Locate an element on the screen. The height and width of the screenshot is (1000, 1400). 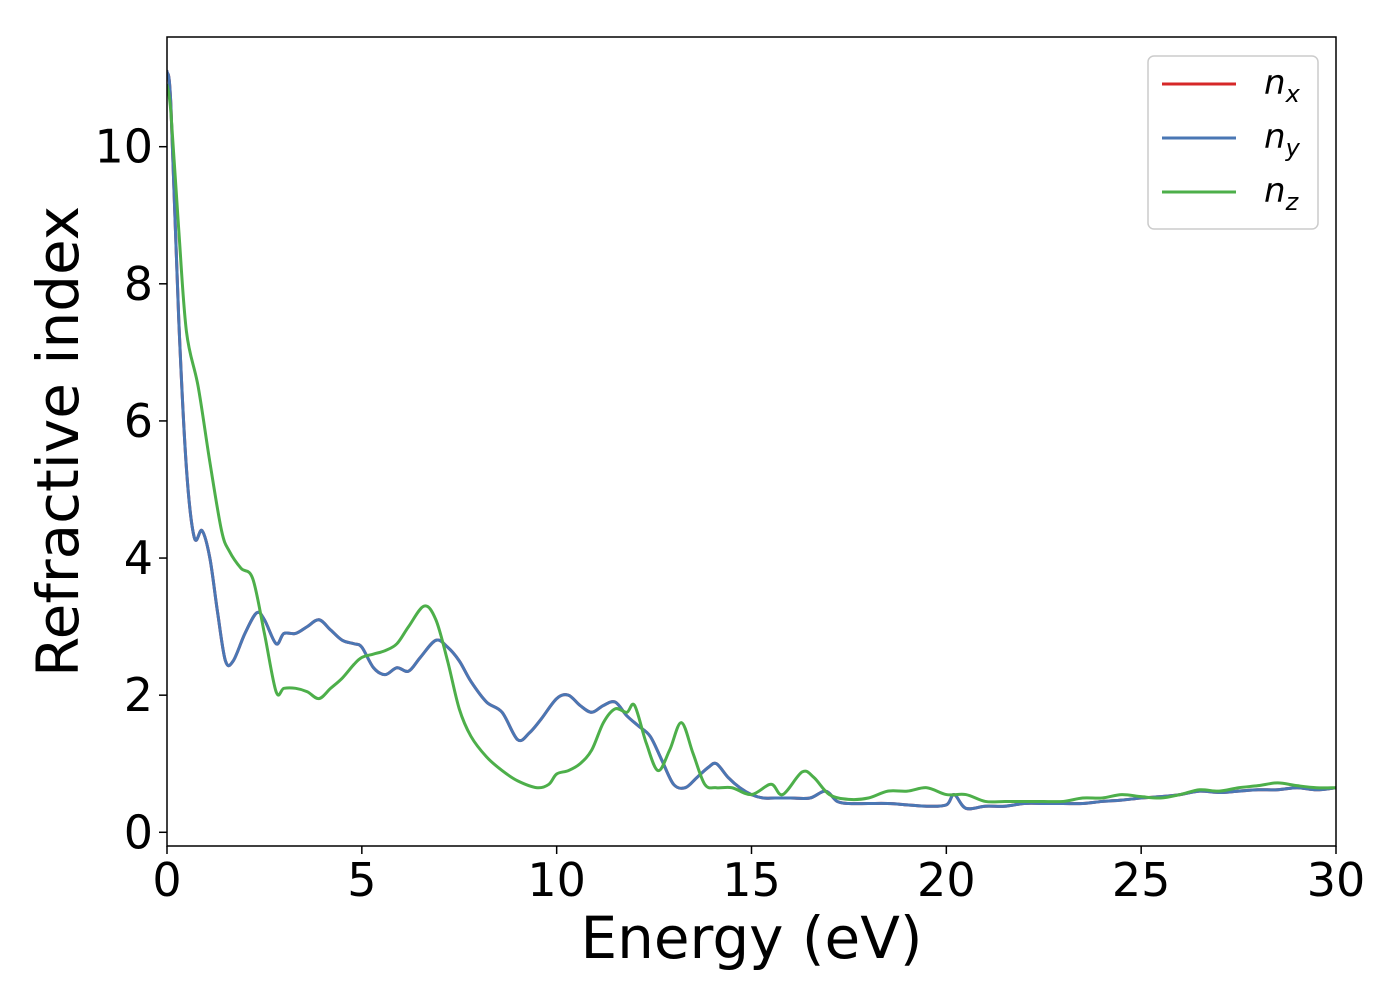
x-axis-label: Energy (eV) is located at coordinates (751, 938).